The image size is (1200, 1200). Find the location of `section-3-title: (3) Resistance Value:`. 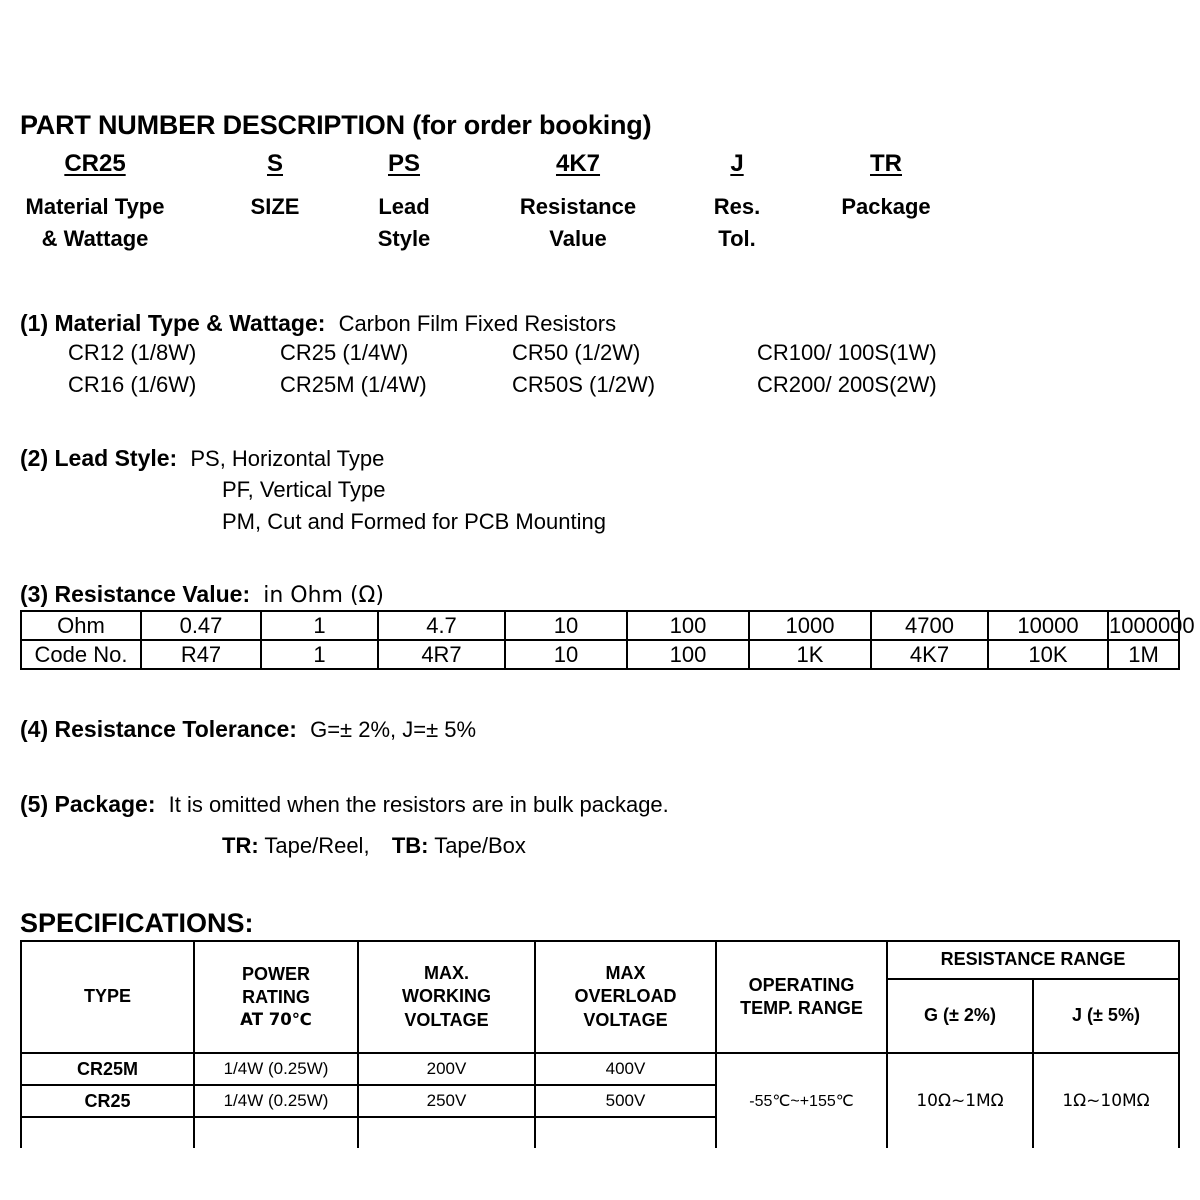

section-3-title: (3) Resistance Value: is located at coordinates (135, 594).